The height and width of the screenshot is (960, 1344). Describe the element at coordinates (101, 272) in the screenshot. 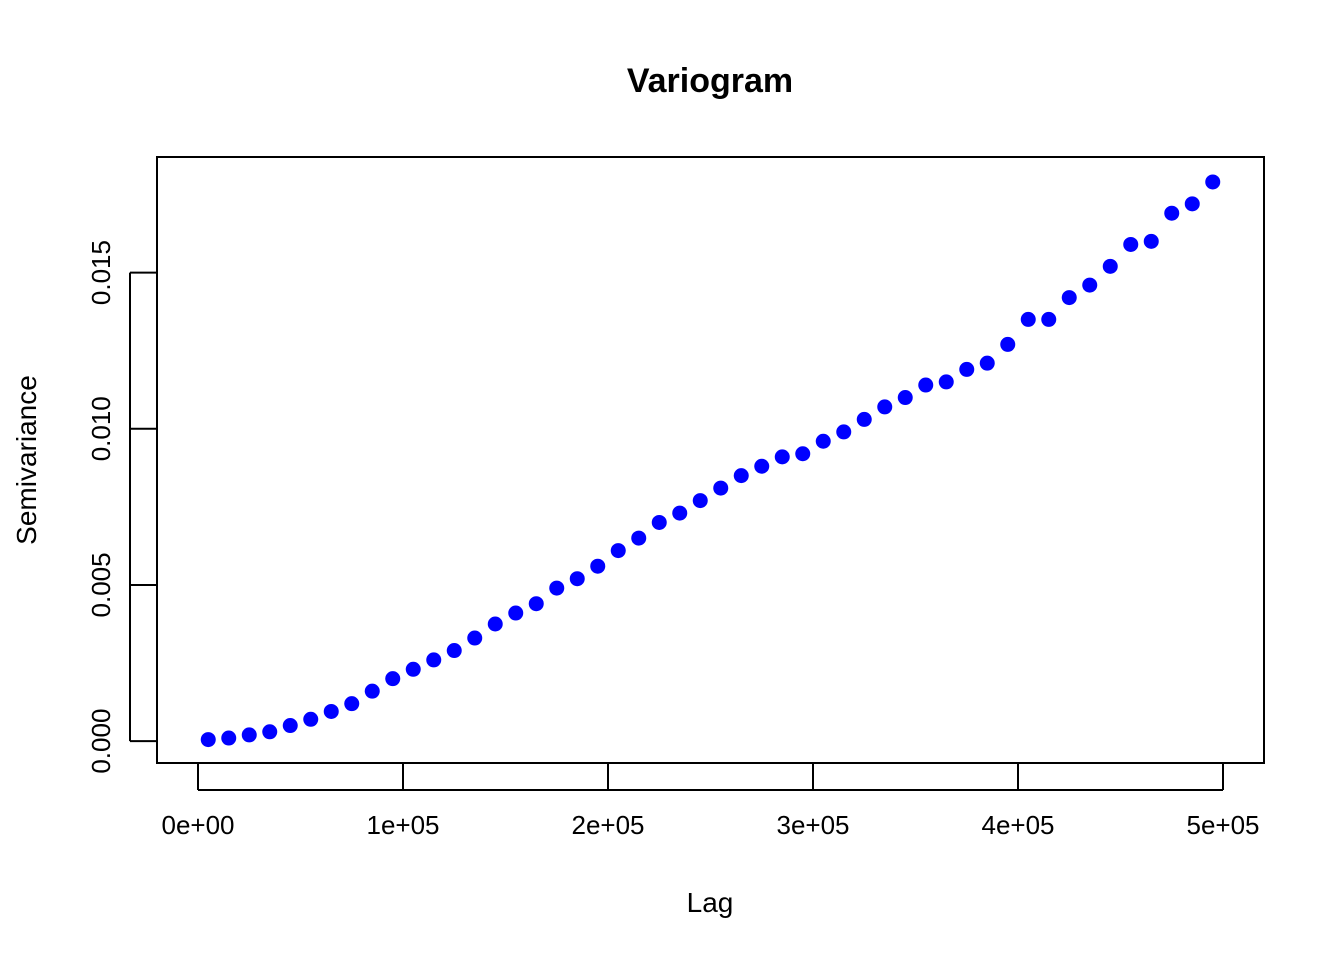

I see `y-tick-label: 0.015` at that location.